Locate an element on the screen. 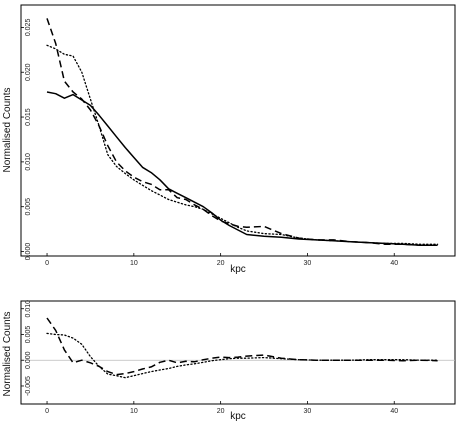 This screenshot has width=460, height=436. top-y-tick-label: 0.000 is located at coordinates (28, 252).